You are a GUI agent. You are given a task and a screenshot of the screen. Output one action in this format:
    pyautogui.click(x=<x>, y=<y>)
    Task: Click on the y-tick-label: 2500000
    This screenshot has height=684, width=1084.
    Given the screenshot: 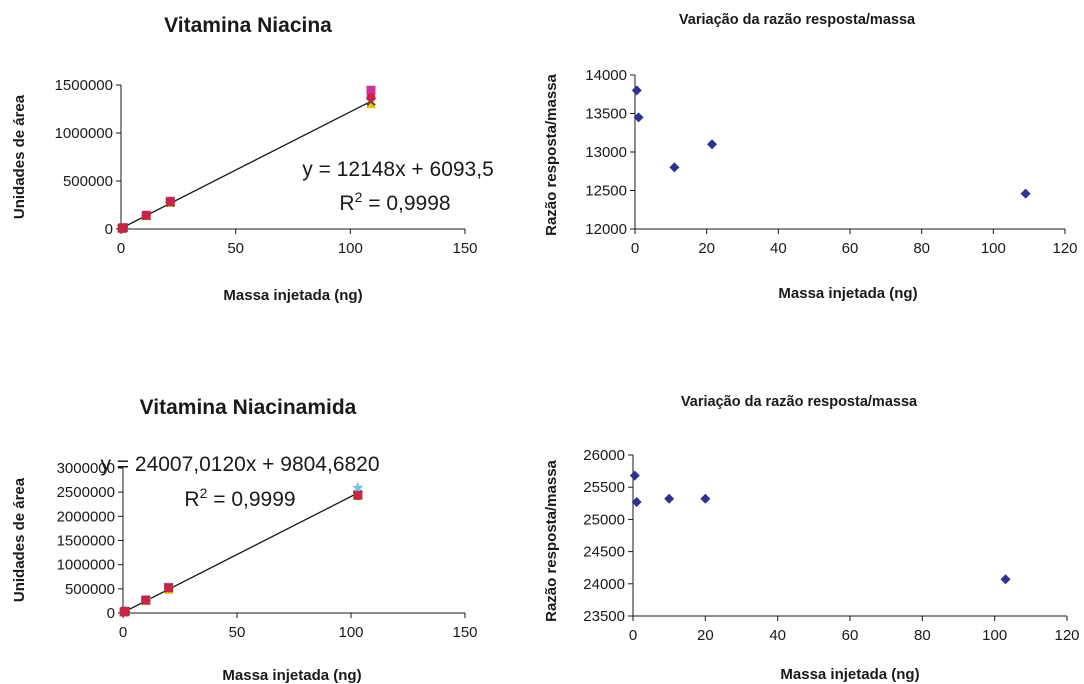 What is the action you would take?
    pyautogui.click(x=86, y=492)
    